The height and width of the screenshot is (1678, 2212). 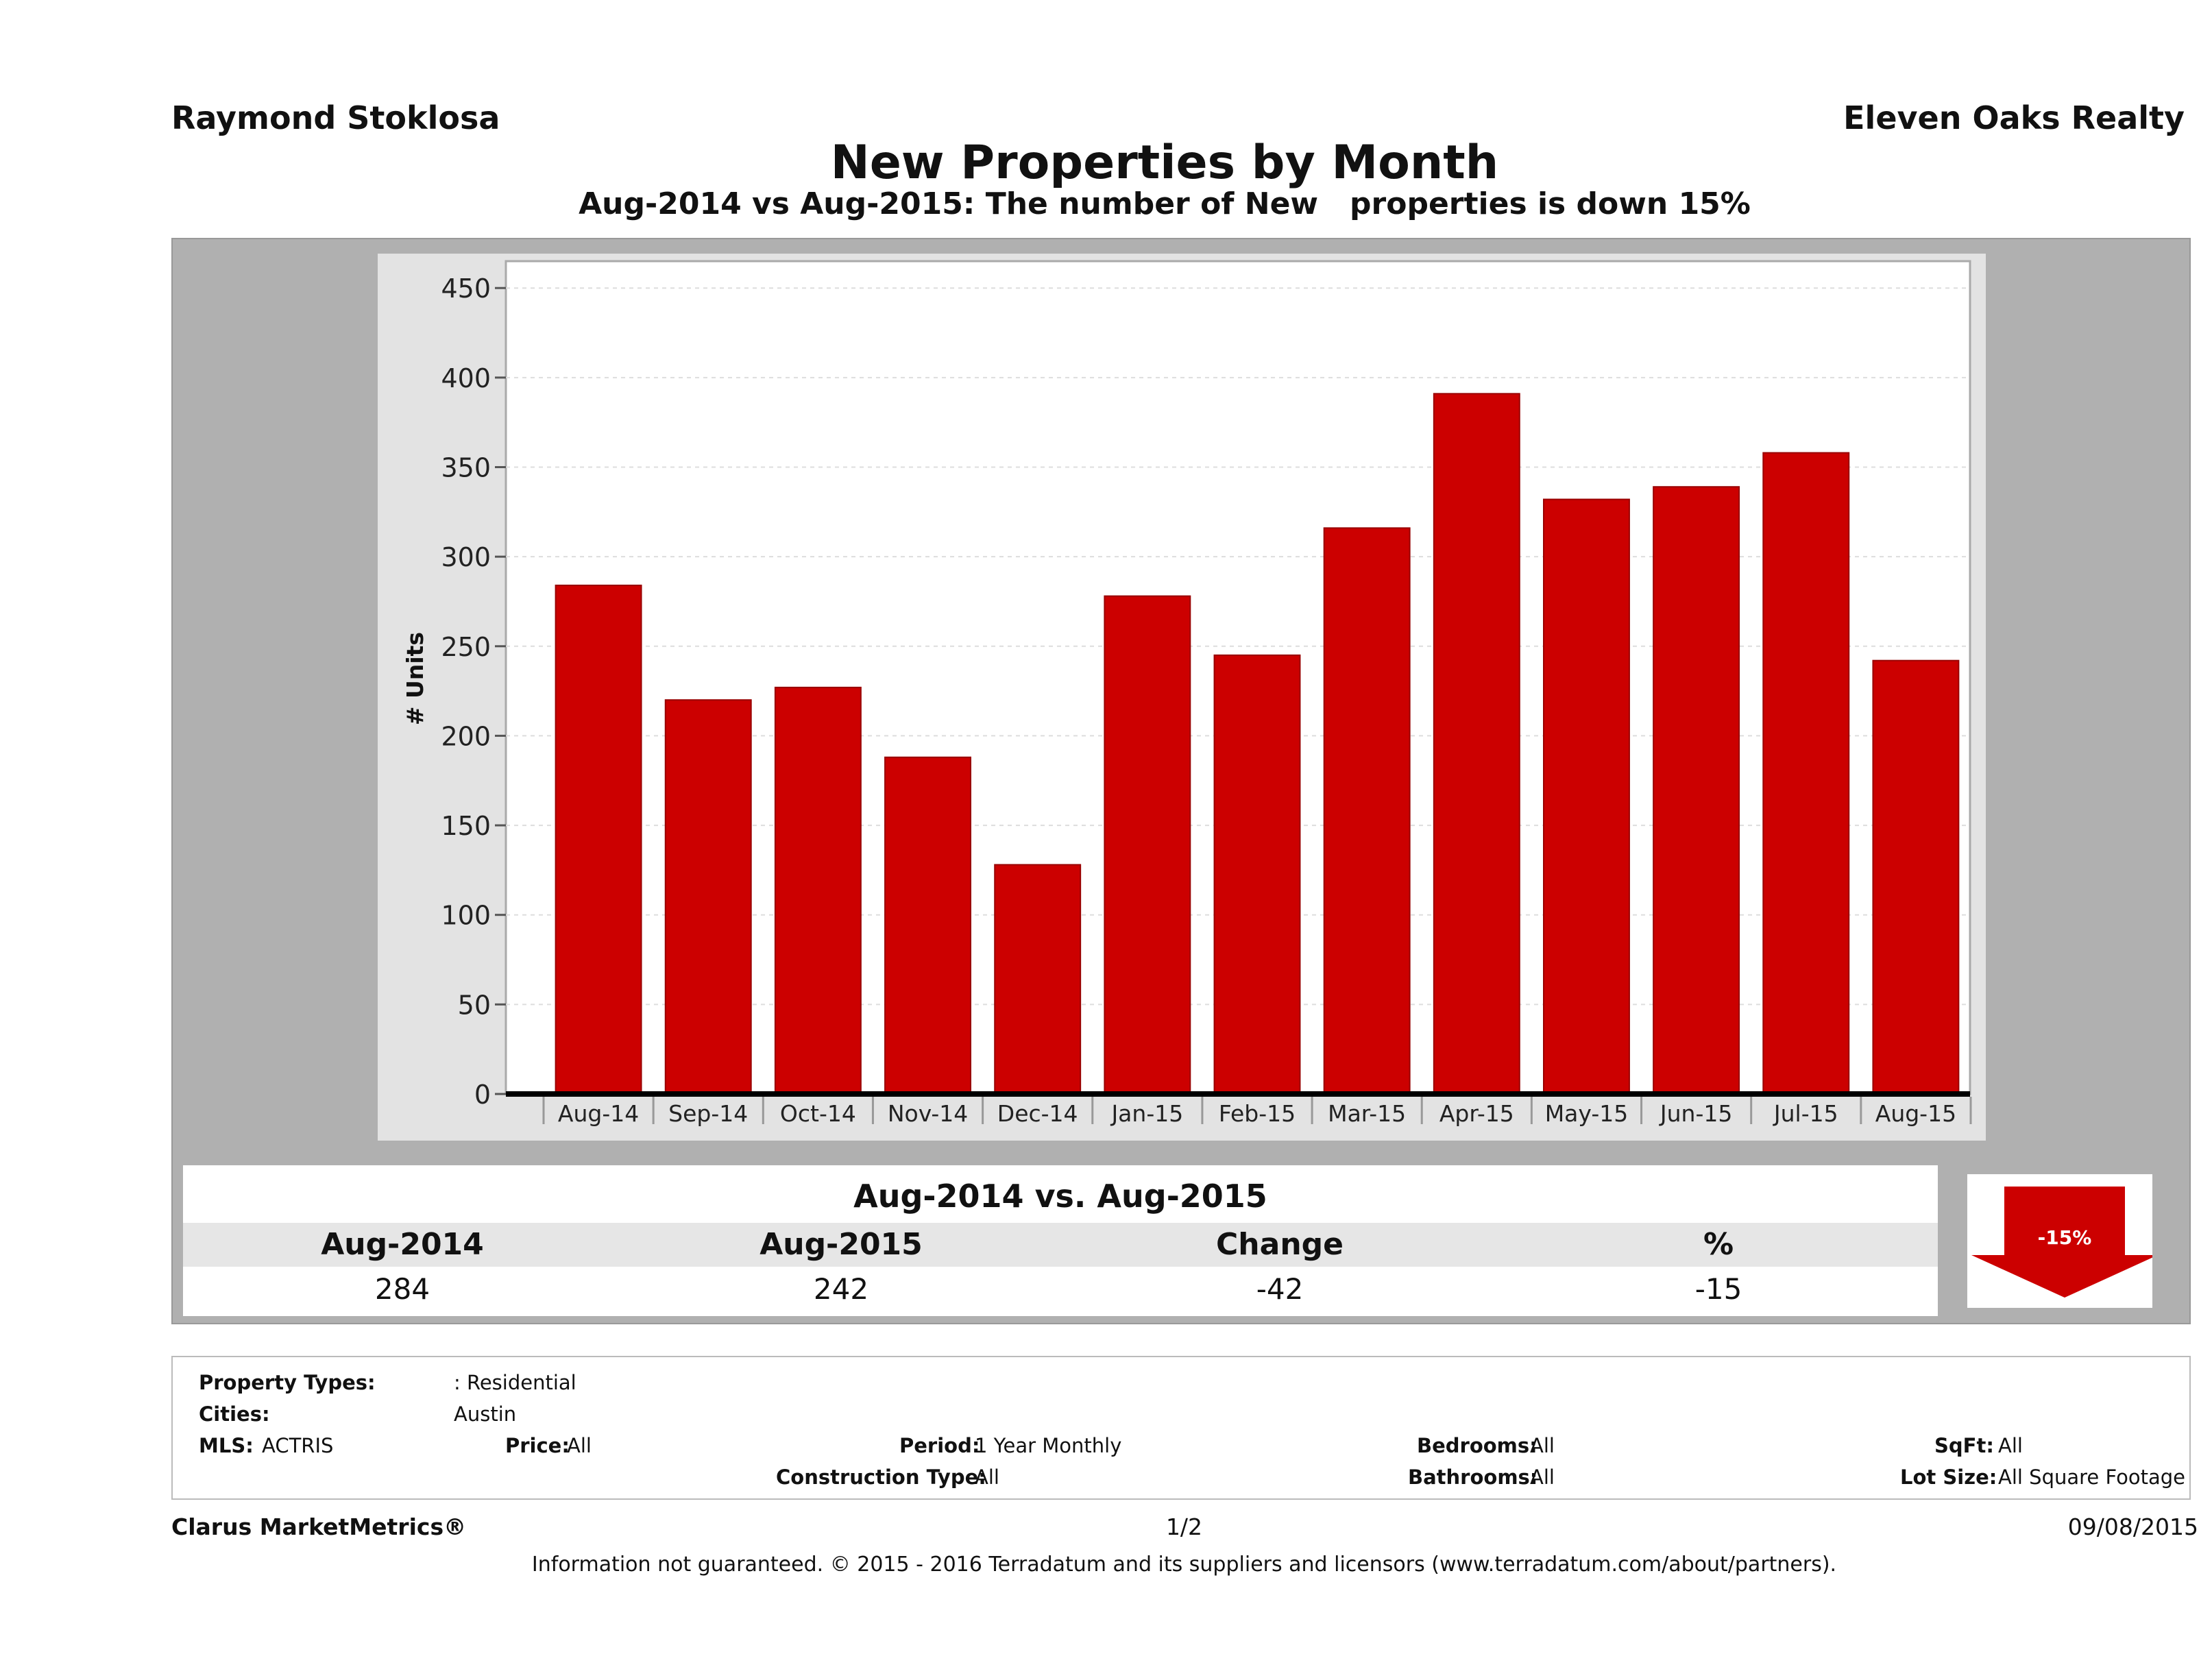 What do you see at coordinates (2011, 1445) in the screenshot?
I see `filter-value-sqft: All` at bounding box center [2011, 1445].